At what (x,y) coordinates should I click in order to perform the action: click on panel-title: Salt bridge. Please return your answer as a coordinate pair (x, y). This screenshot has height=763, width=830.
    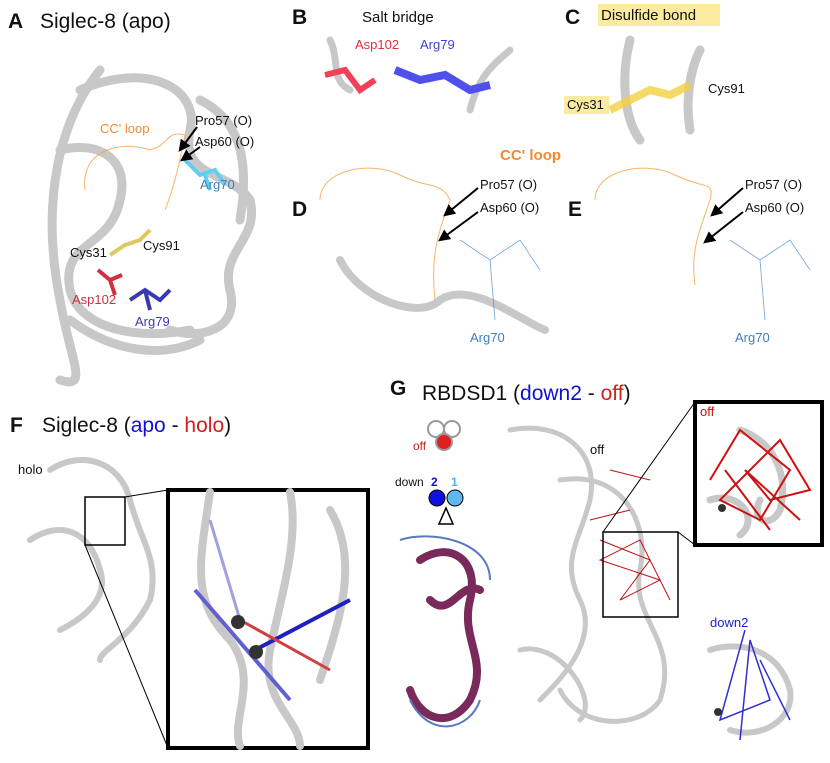
    Looking at the image, I should click on (398, 17).